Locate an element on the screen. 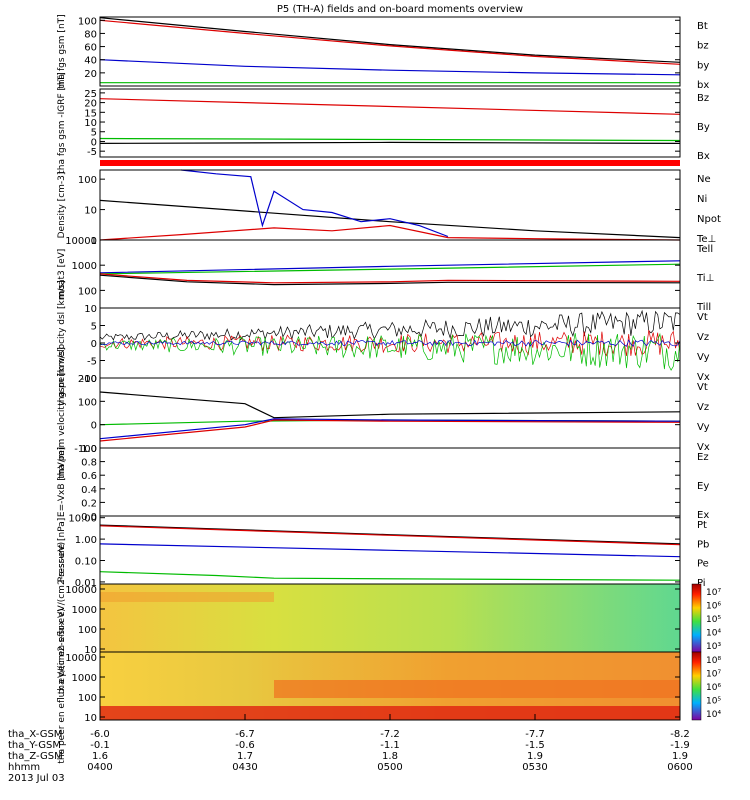 This screenshot has width=750, height=800. legend-entry: Npot is located at coordinates (709, 219).